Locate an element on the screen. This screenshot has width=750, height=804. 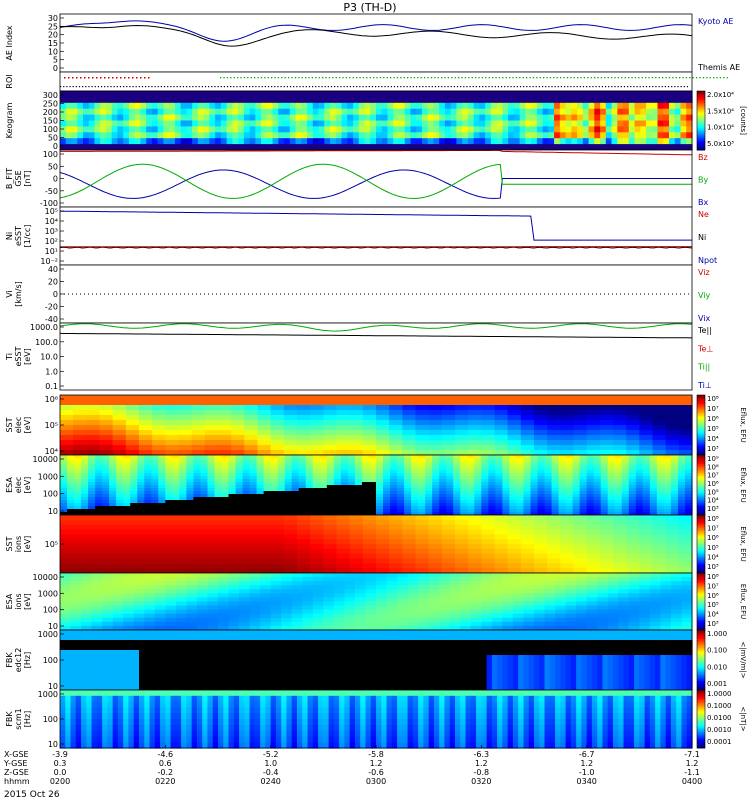
y-tick-label: 100 is located at coordinates (50, 154).